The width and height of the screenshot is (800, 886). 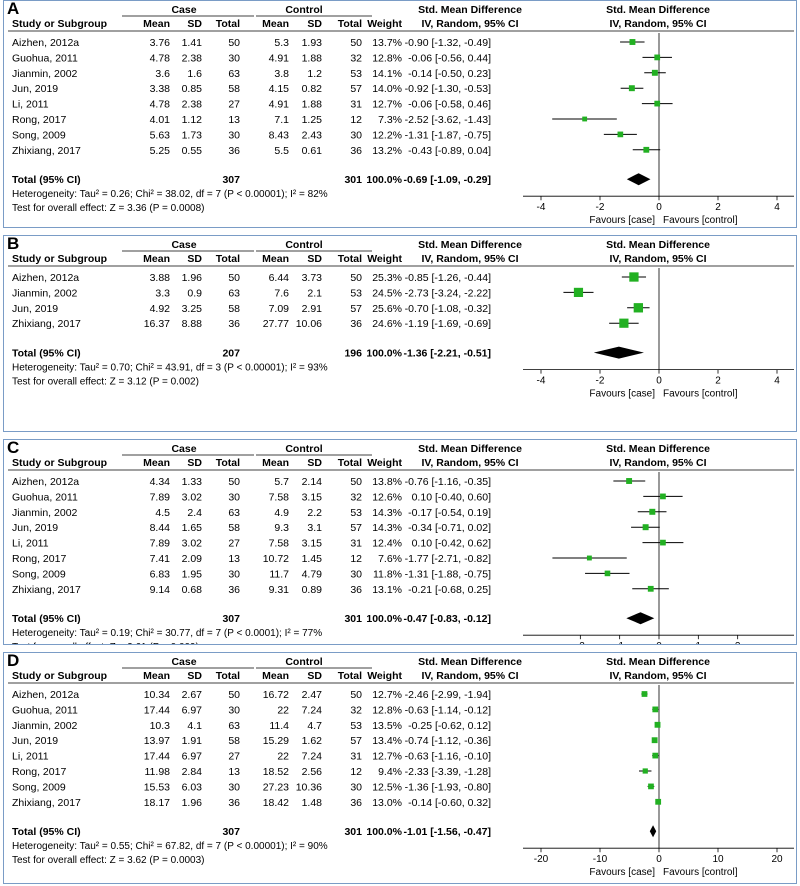 I want to click on x-tick-label: 4, so click(x=777, y=381).